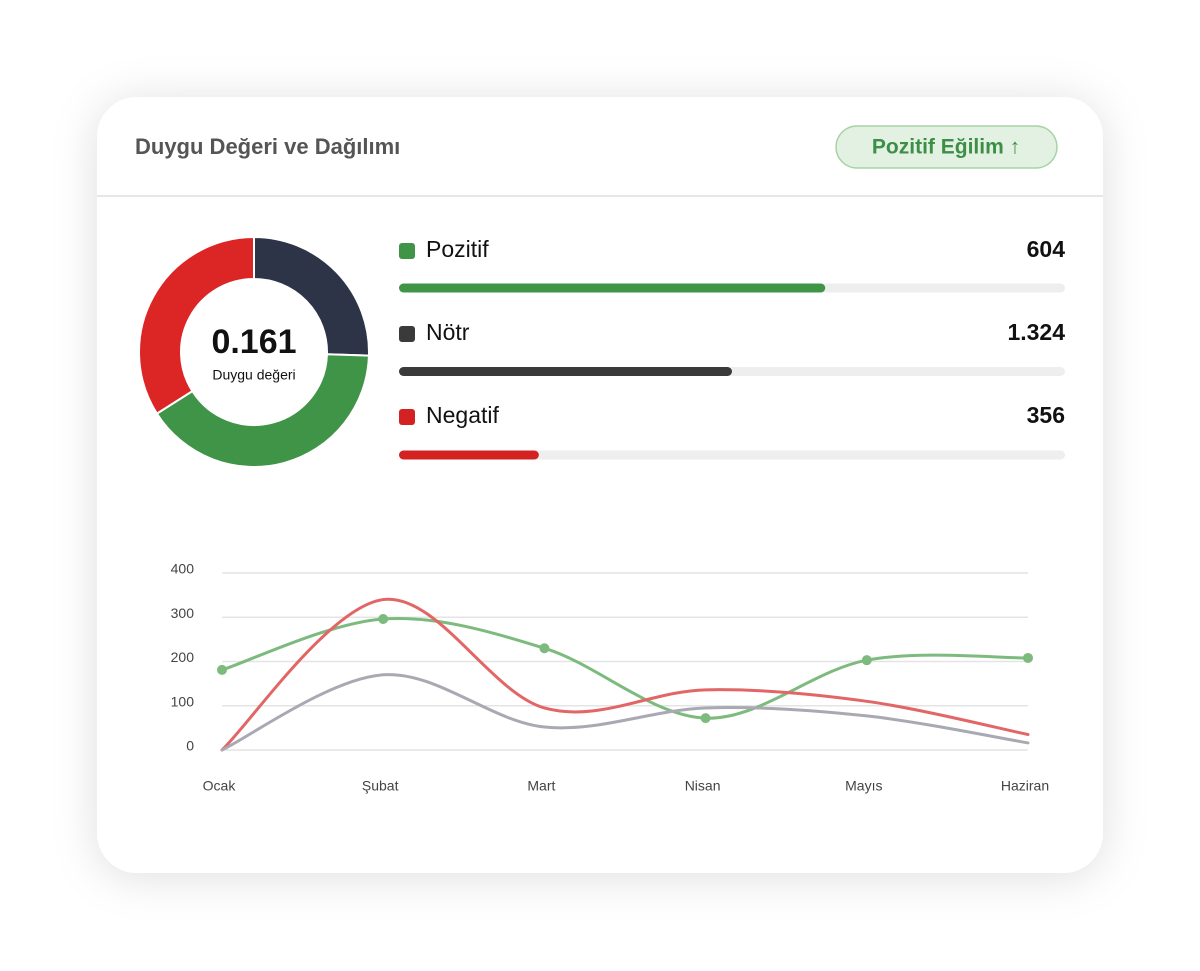  What do you see at coordinates (253, 342) in the screenshot?
I see `donut-center-value: 0.161` at bounding box center [253, 342].